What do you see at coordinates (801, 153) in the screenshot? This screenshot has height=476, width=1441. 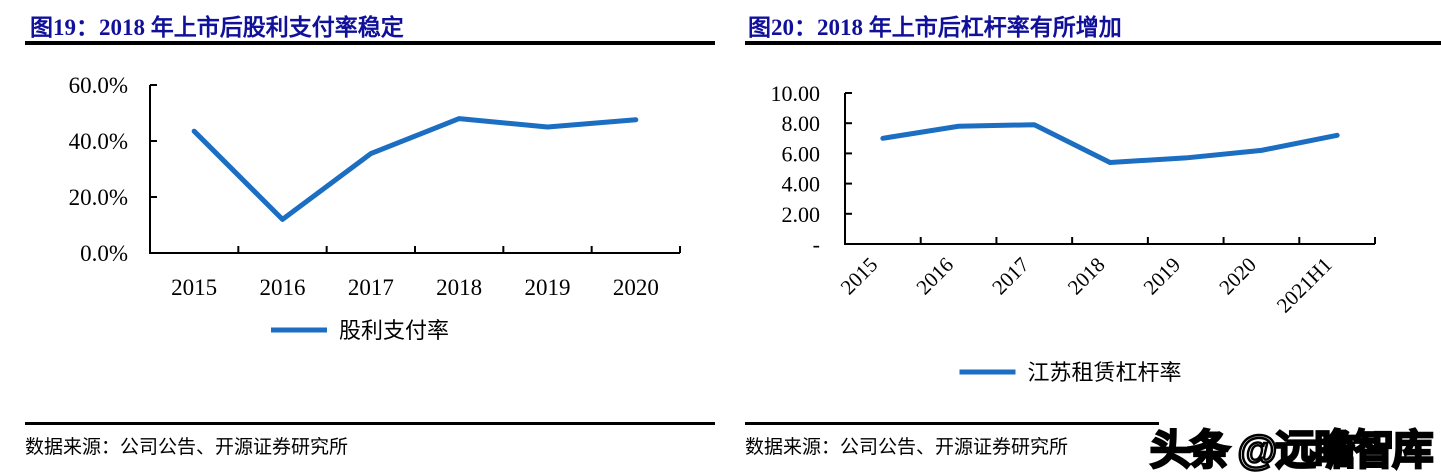 I see `y-tick-label: 6.00` at bounding box center [801, 153].